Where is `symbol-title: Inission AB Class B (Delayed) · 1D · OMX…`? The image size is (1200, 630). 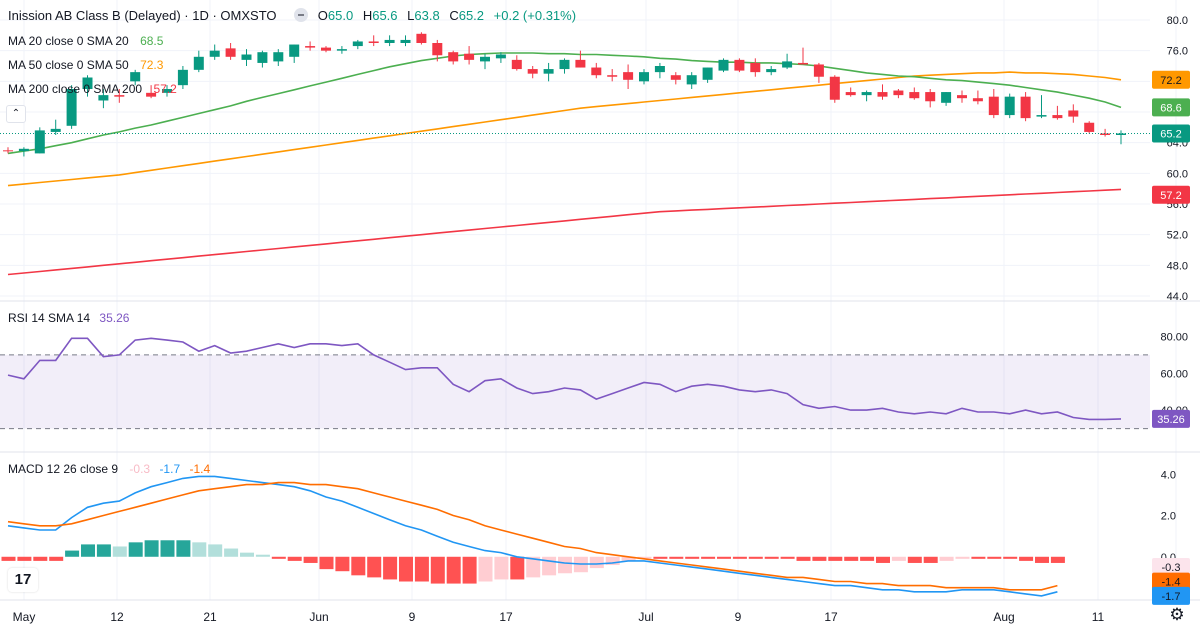
symbol-title: Inission AB Class B (Delayed) · 1D · OMX… is located at coordinates (142, 15).